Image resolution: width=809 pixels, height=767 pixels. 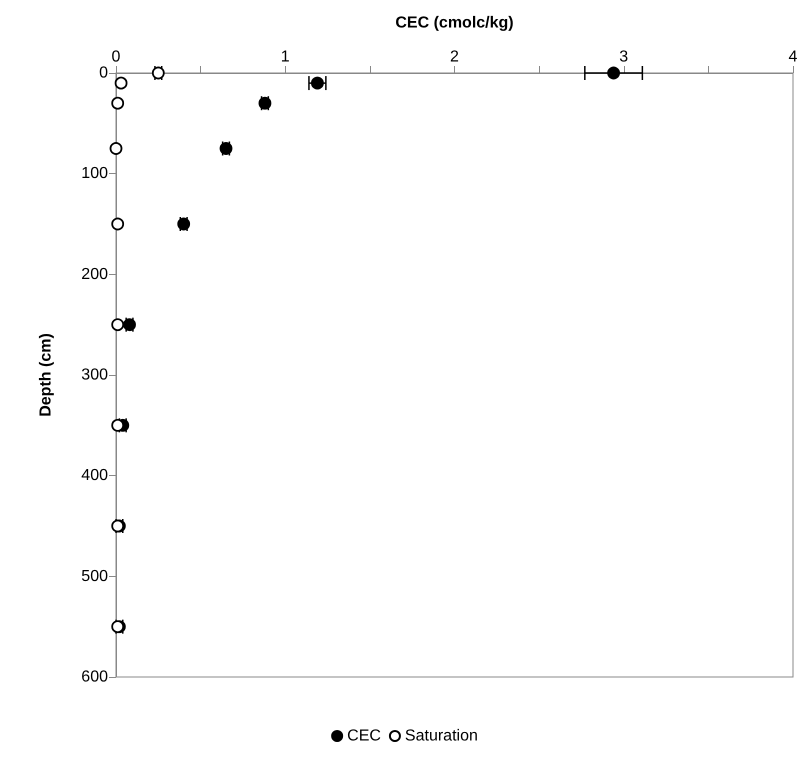 I want to click on y-tick-label: 600, so click(x=94, y=677).